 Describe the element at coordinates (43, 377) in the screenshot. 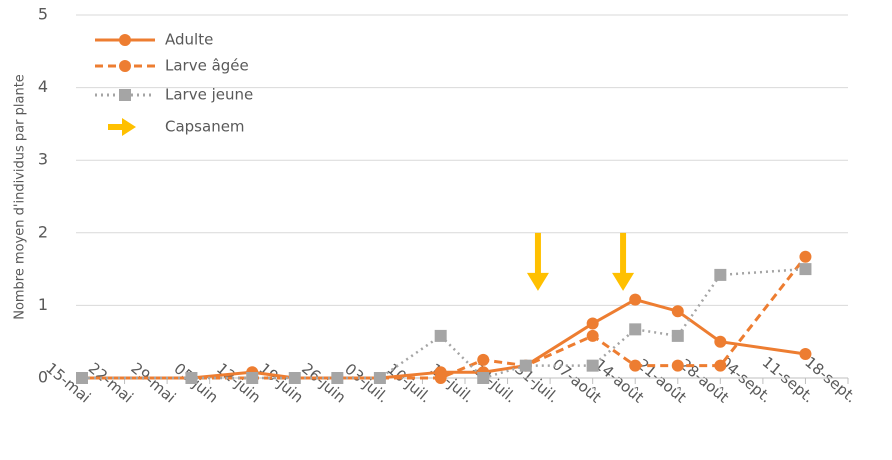

I see `y-tick-label: 0` at that location.